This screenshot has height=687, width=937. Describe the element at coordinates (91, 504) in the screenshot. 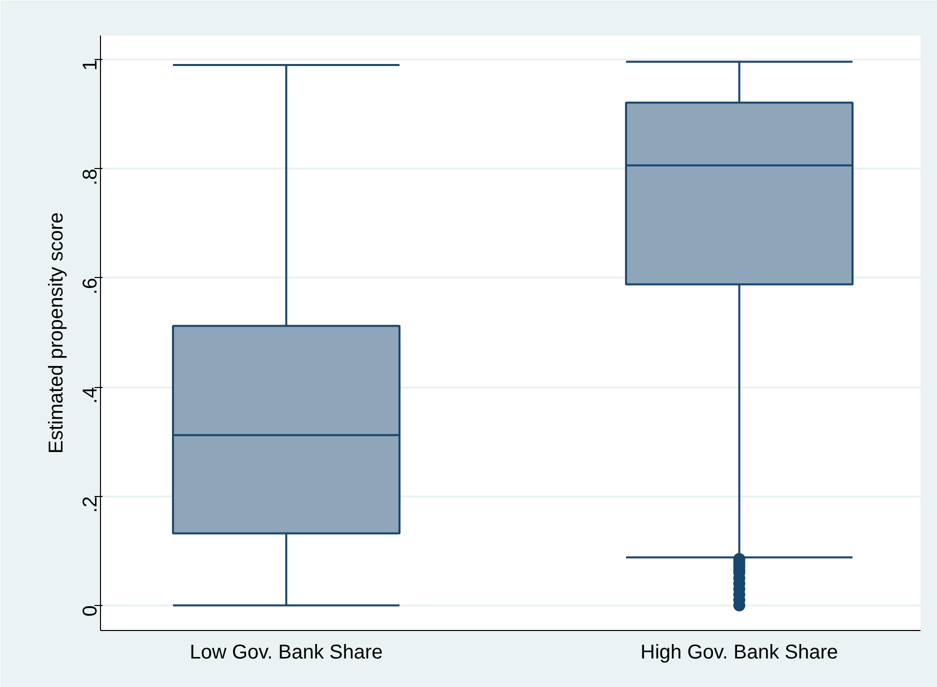

I see `y-tick-label: .2` at that location.